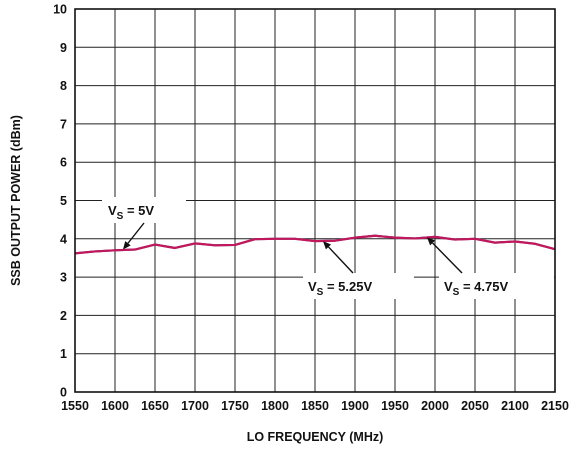 Image resolution: width=582 pixels, height=450 pixels. What do you see at coordinates (115, 406) in the screenshot?
I see `x-tick-label: 1600` at bounding box center [115, 406].